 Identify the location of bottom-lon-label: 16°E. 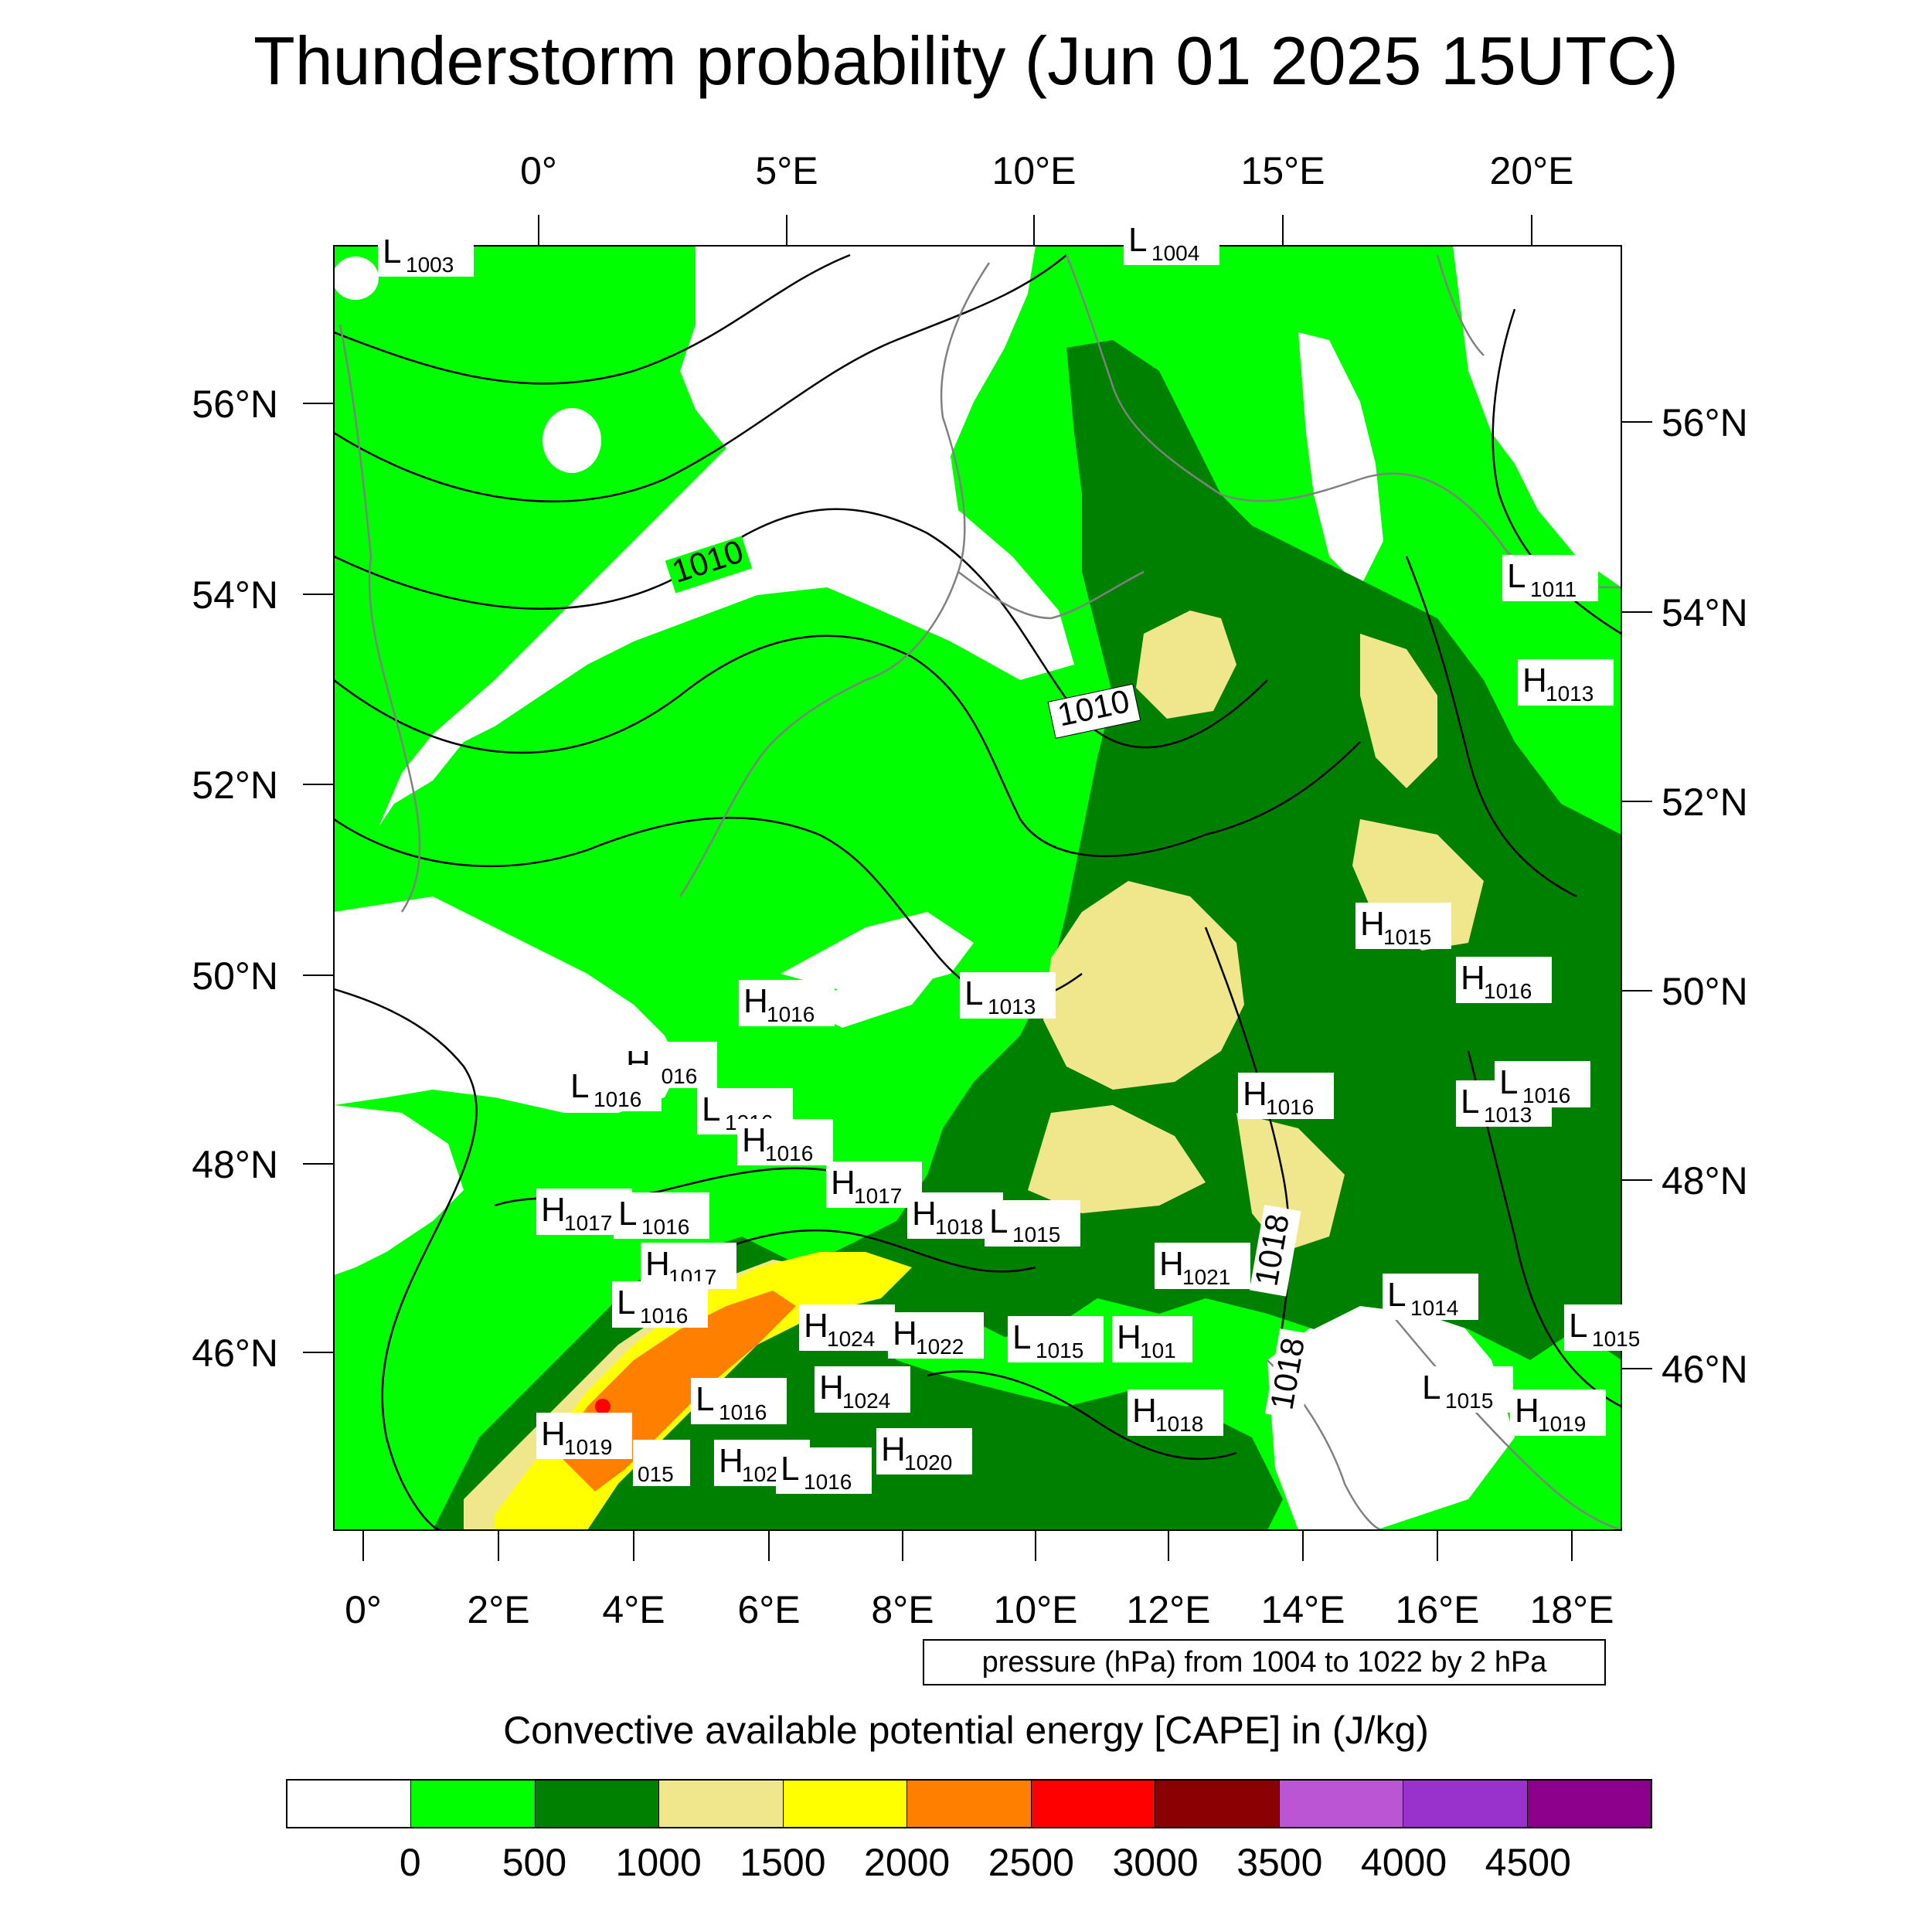
(1438, 1610).